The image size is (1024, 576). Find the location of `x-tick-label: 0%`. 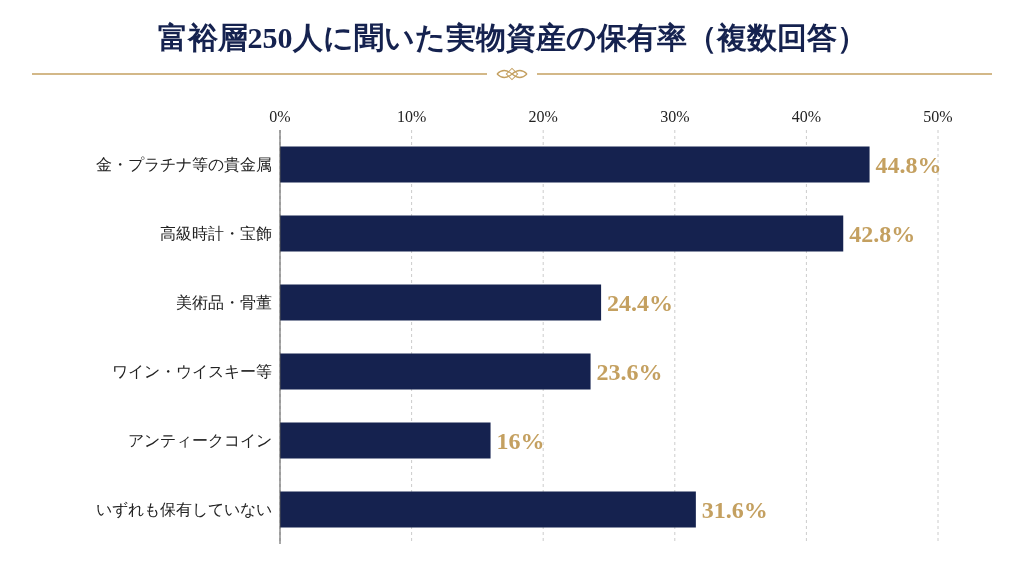

x-tick-label: 0% is located at coordinates (280, 116).